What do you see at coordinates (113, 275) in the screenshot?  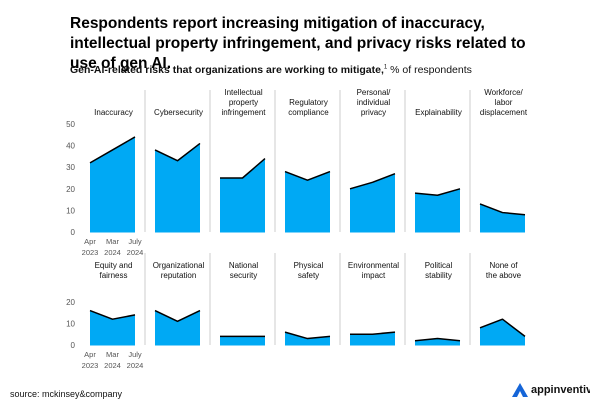 I see `panel-label: fairness` at bounding box center [113, 275].